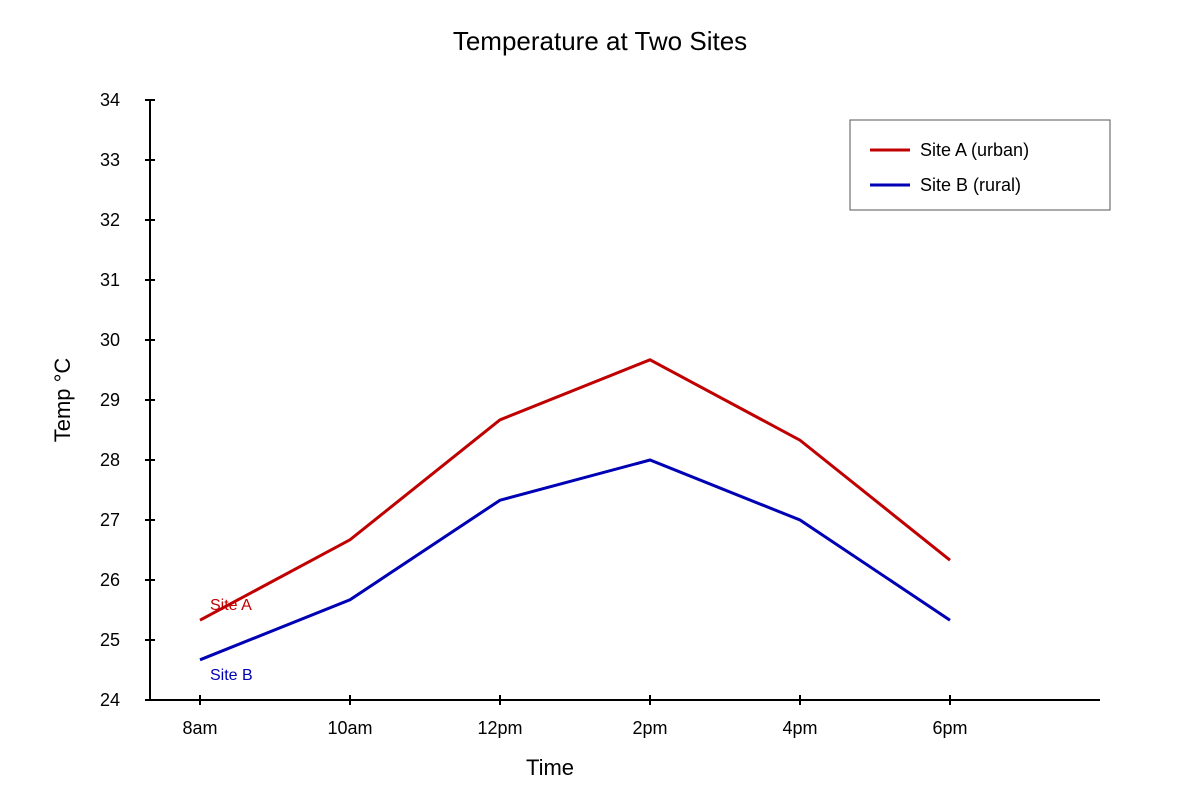 The width and height of the screenshot is (1200, 800). What do you see at coordinates (231, 675) in the screenshot?
I see `series-inline-label: Site B` at bounding box center [231, 675].